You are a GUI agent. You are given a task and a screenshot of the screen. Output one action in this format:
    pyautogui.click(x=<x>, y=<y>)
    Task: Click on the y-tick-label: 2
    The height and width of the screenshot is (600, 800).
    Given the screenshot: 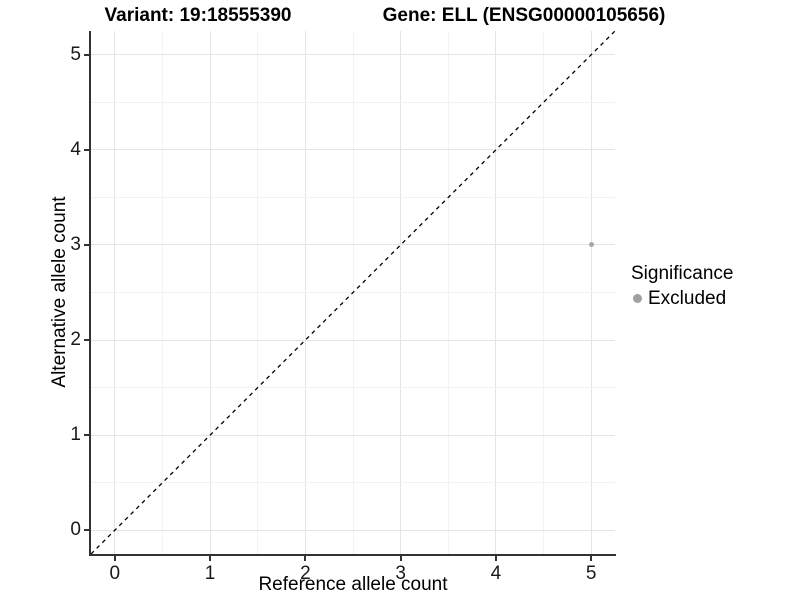 What is the action you would take?
    pyautogui.click(x=75, y=340)
    